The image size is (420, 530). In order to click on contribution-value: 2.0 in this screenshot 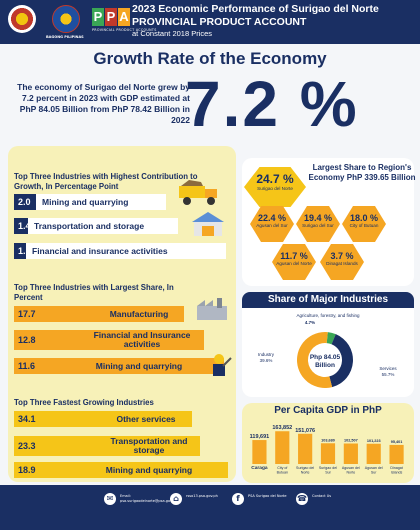, I will do `click(25, 202)`.